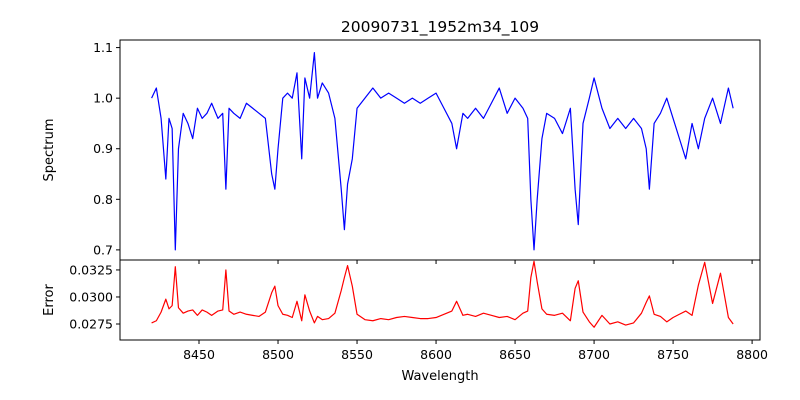 Image resolution: width=800 pixels, height=400 pixels. I want to click on chart-title: 20090731_1952m34_109, so click(440, 27).